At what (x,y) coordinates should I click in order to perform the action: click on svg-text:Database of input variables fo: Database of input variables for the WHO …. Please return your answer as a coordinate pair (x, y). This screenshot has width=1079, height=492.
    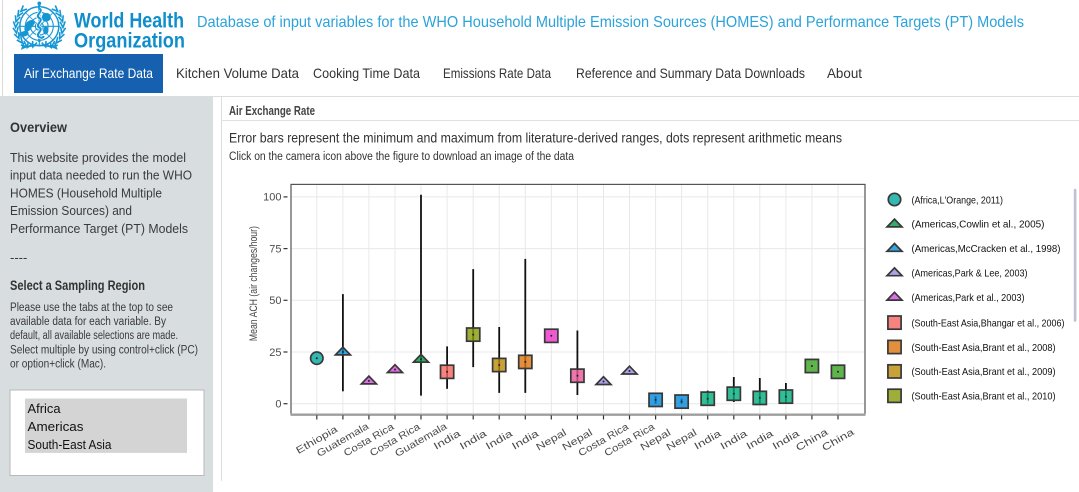
    Looking at the image, I should click on (610, 22).